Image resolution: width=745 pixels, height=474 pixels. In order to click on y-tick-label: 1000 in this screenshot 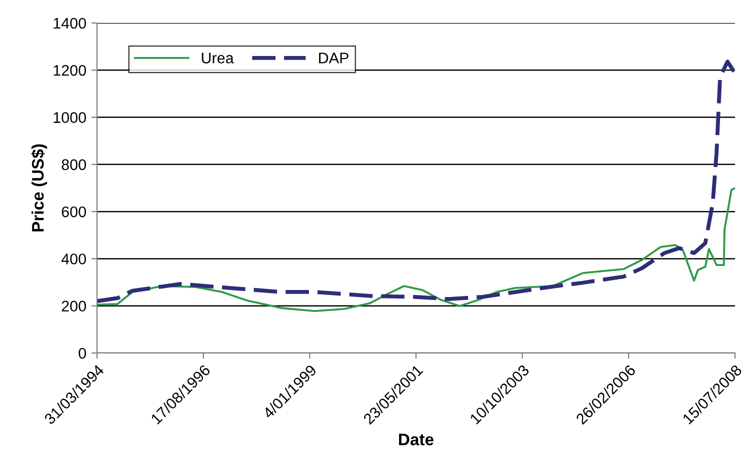, I will do `click(70, 117)`.